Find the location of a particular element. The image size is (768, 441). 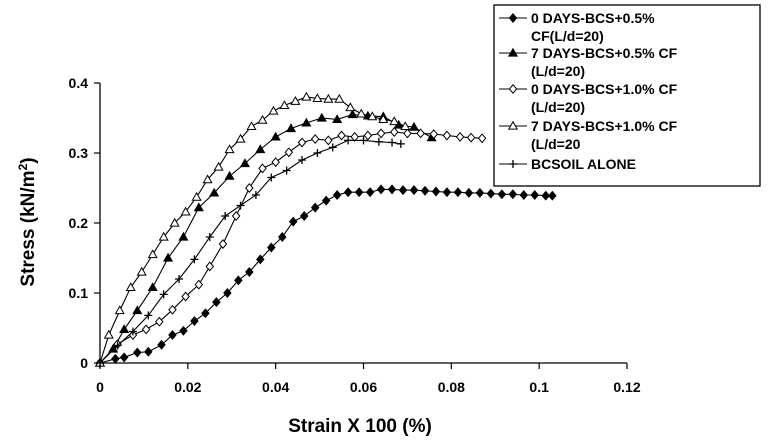

legend-label: (L/d=20) is located at coordinates (558, 71).